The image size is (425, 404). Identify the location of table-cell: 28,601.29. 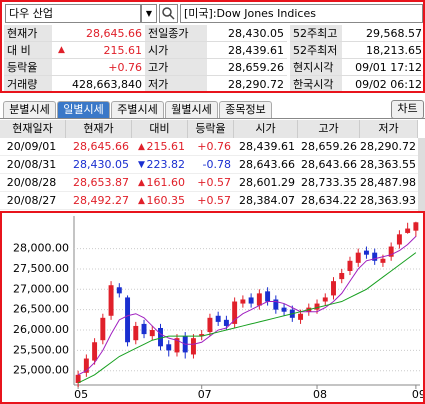
(266, 183).